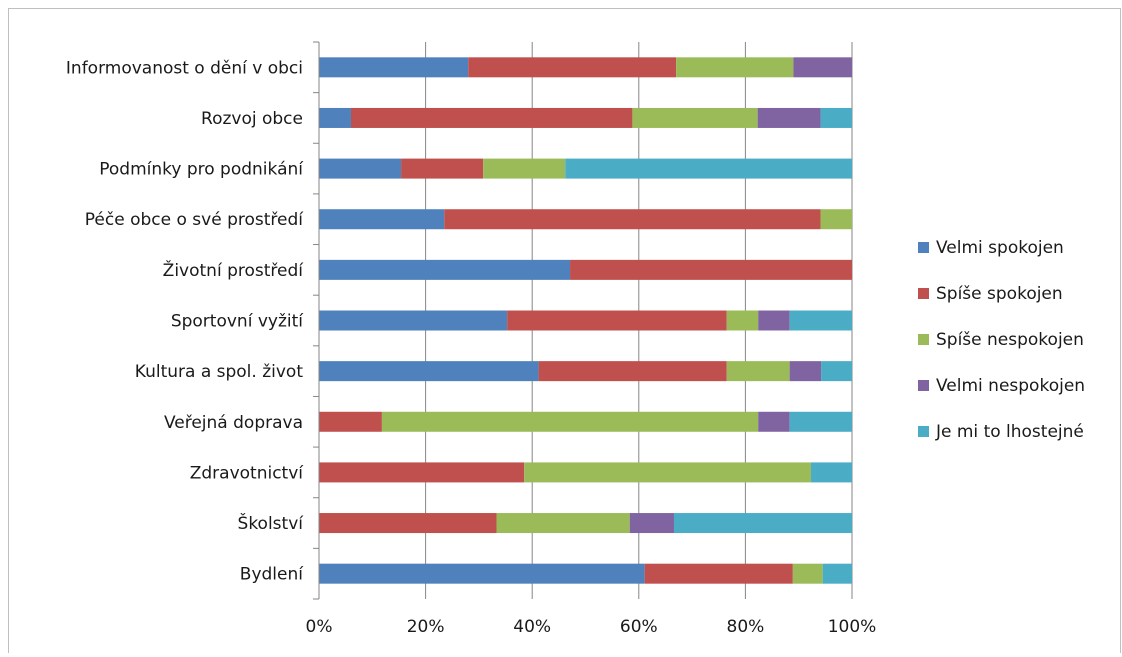  I want to click on category-label: Životní prostředí, so click(234, 270).